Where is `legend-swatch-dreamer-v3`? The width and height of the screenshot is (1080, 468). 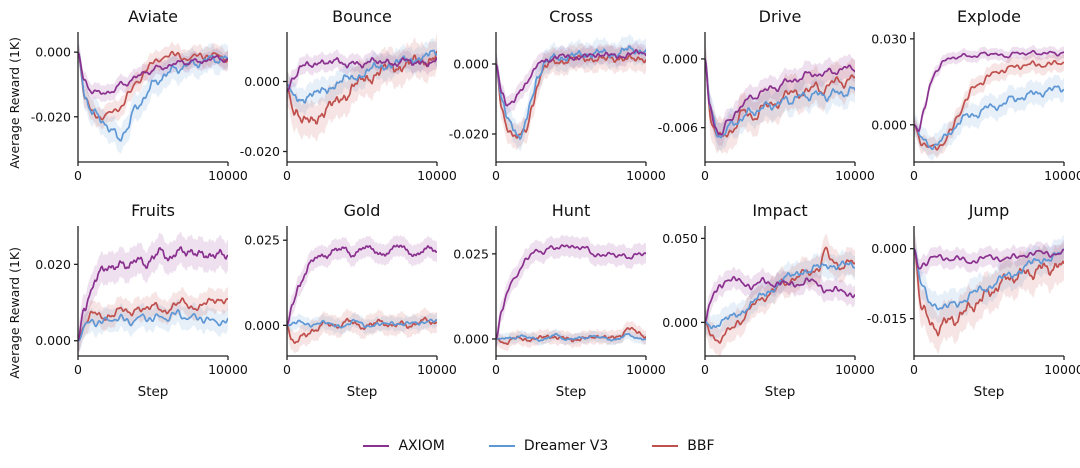 legend-swatch-dreamer-v3 is located at coordinates (501, 446).